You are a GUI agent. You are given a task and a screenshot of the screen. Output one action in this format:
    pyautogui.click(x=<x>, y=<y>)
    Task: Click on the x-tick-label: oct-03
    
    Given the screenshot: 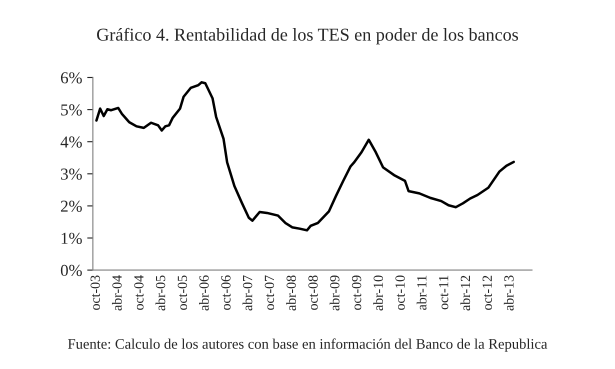 What is the action you would take?
    pyautogui.click(x=95, y=293)
    